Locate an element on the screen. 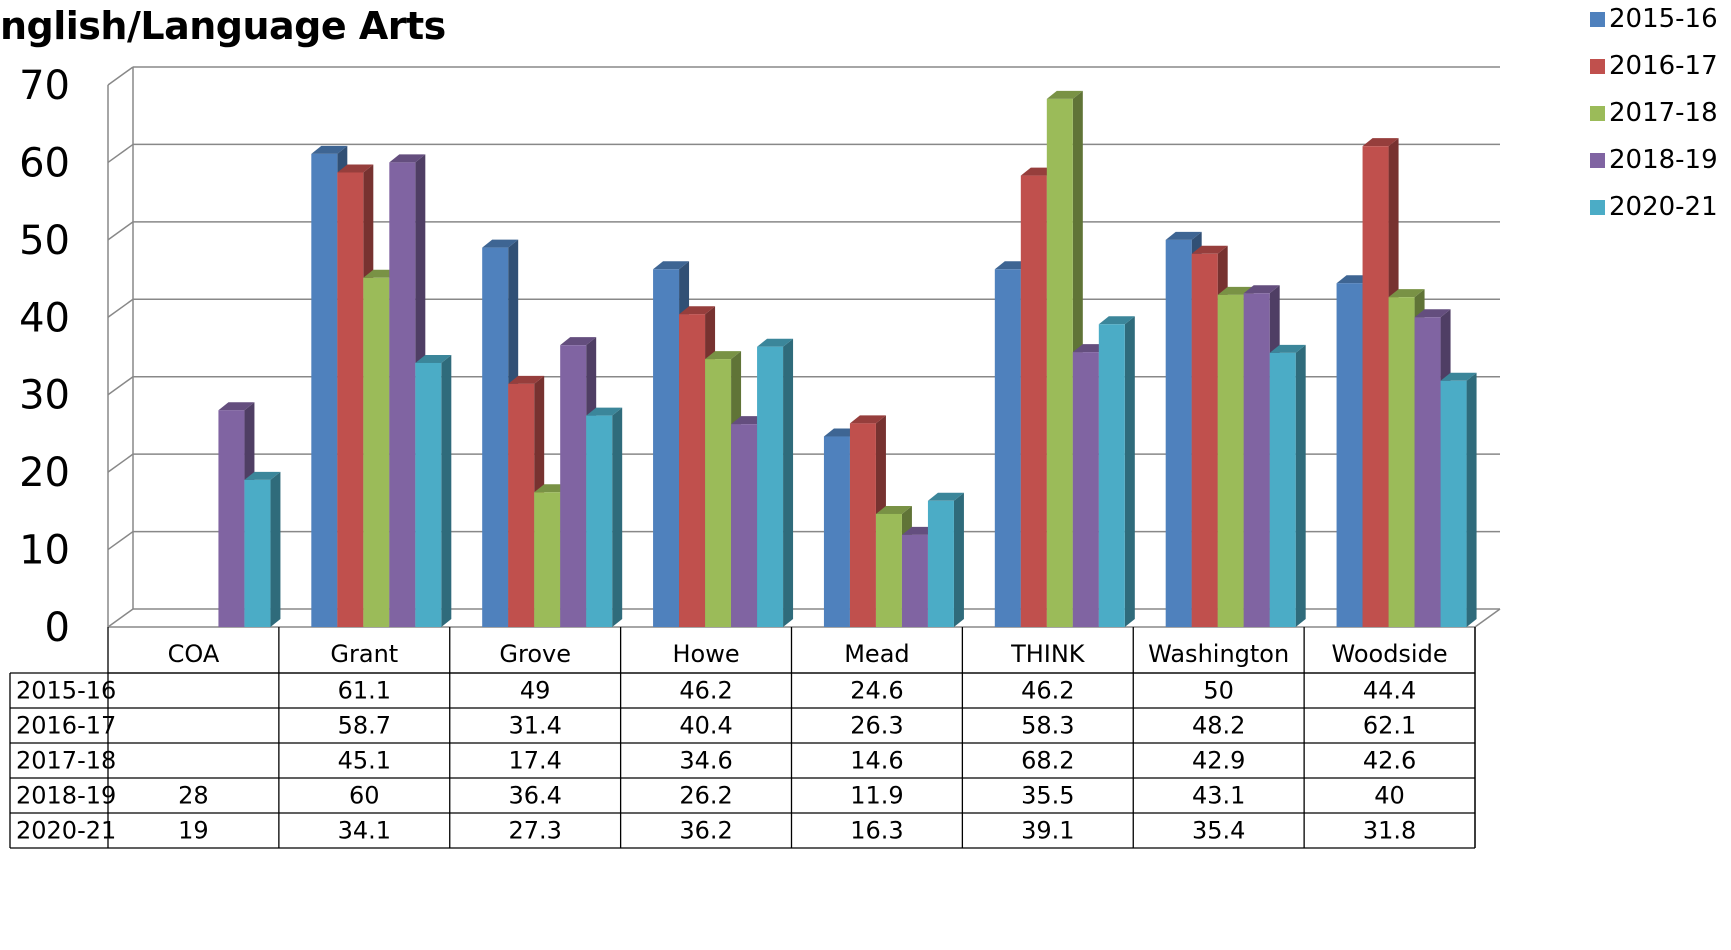 The width and height of the screenshot is (1731, 950). data-label: 42.9 is located at coordinates (1218, 761).